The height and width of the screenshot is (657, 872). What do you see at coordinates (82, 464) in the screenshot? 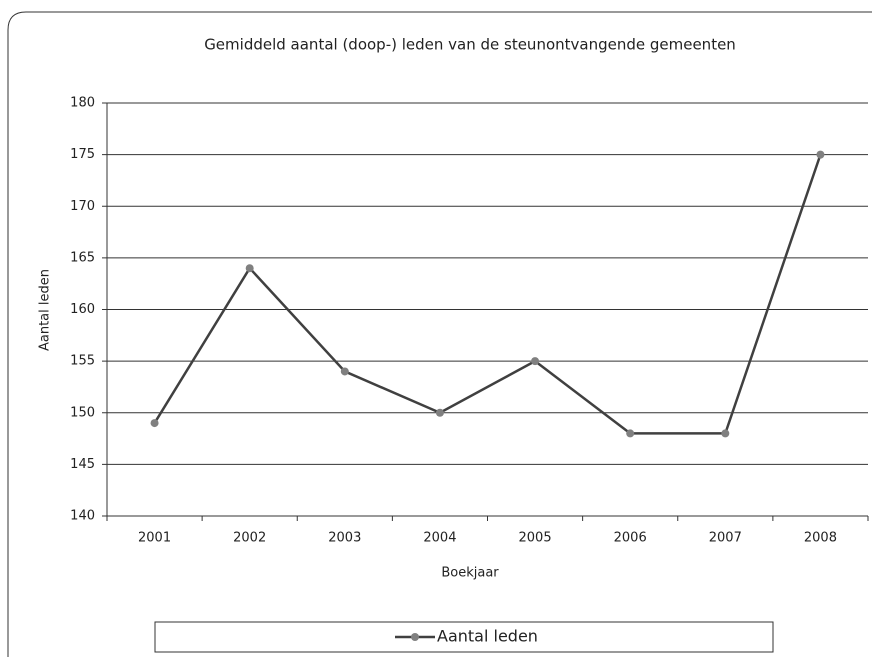
I see `y-tick-label: 145` at bounding box center [82, 464].